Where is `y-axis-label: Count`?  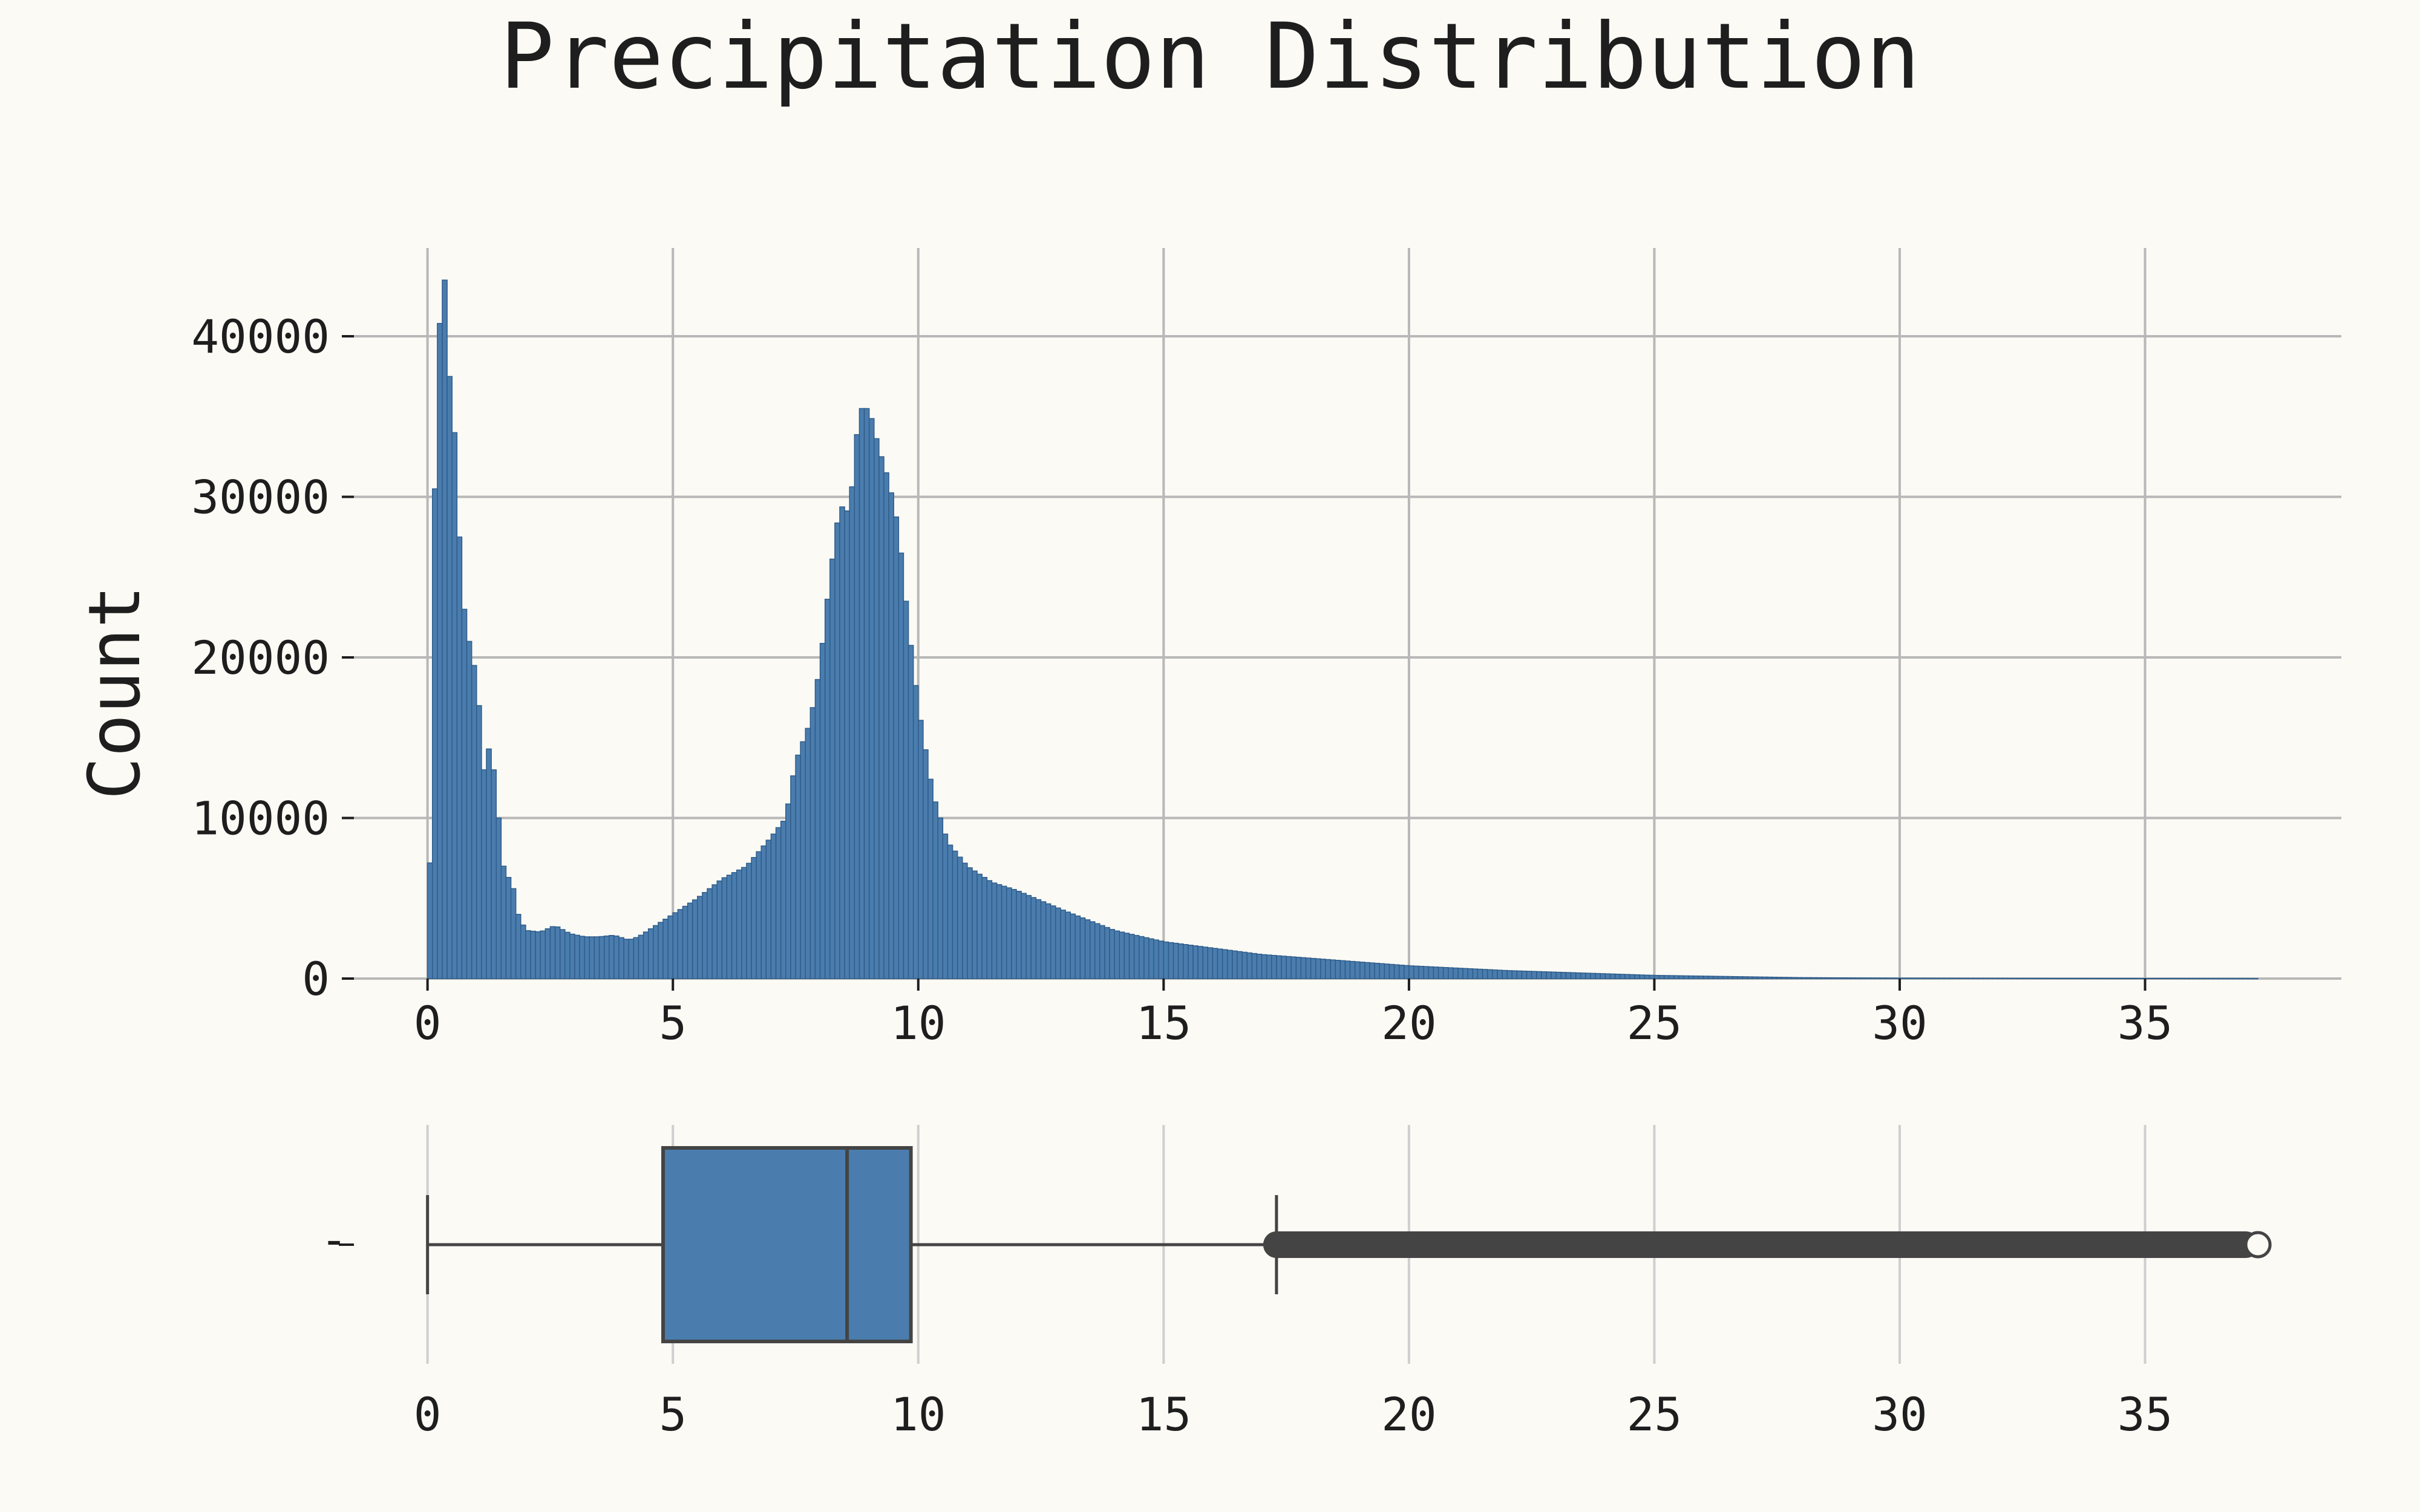 y-axis-label: Count is located at coordinates (114, 693).